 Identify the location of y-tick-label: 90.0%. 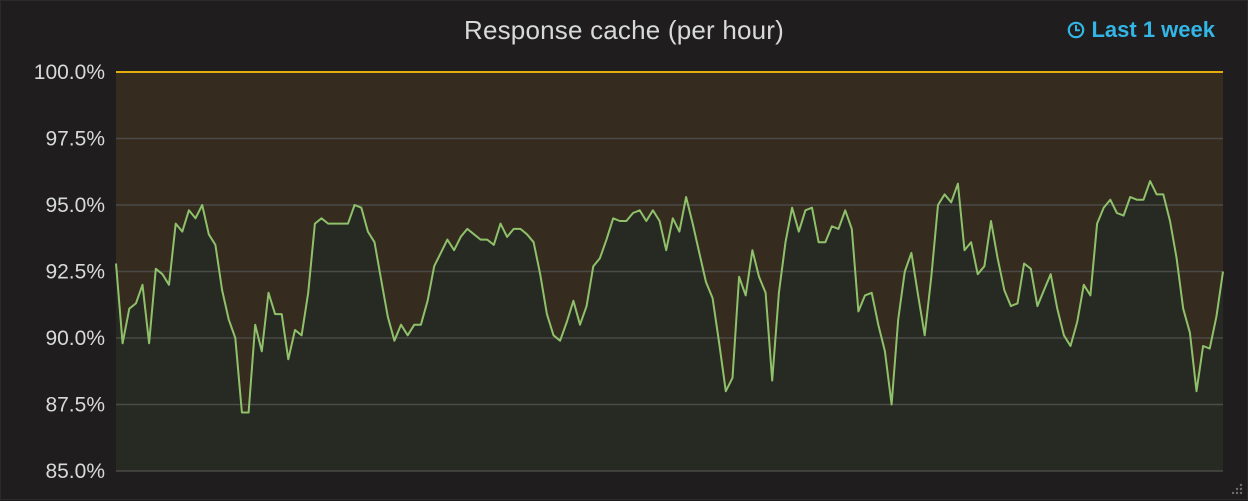
(75, 338).